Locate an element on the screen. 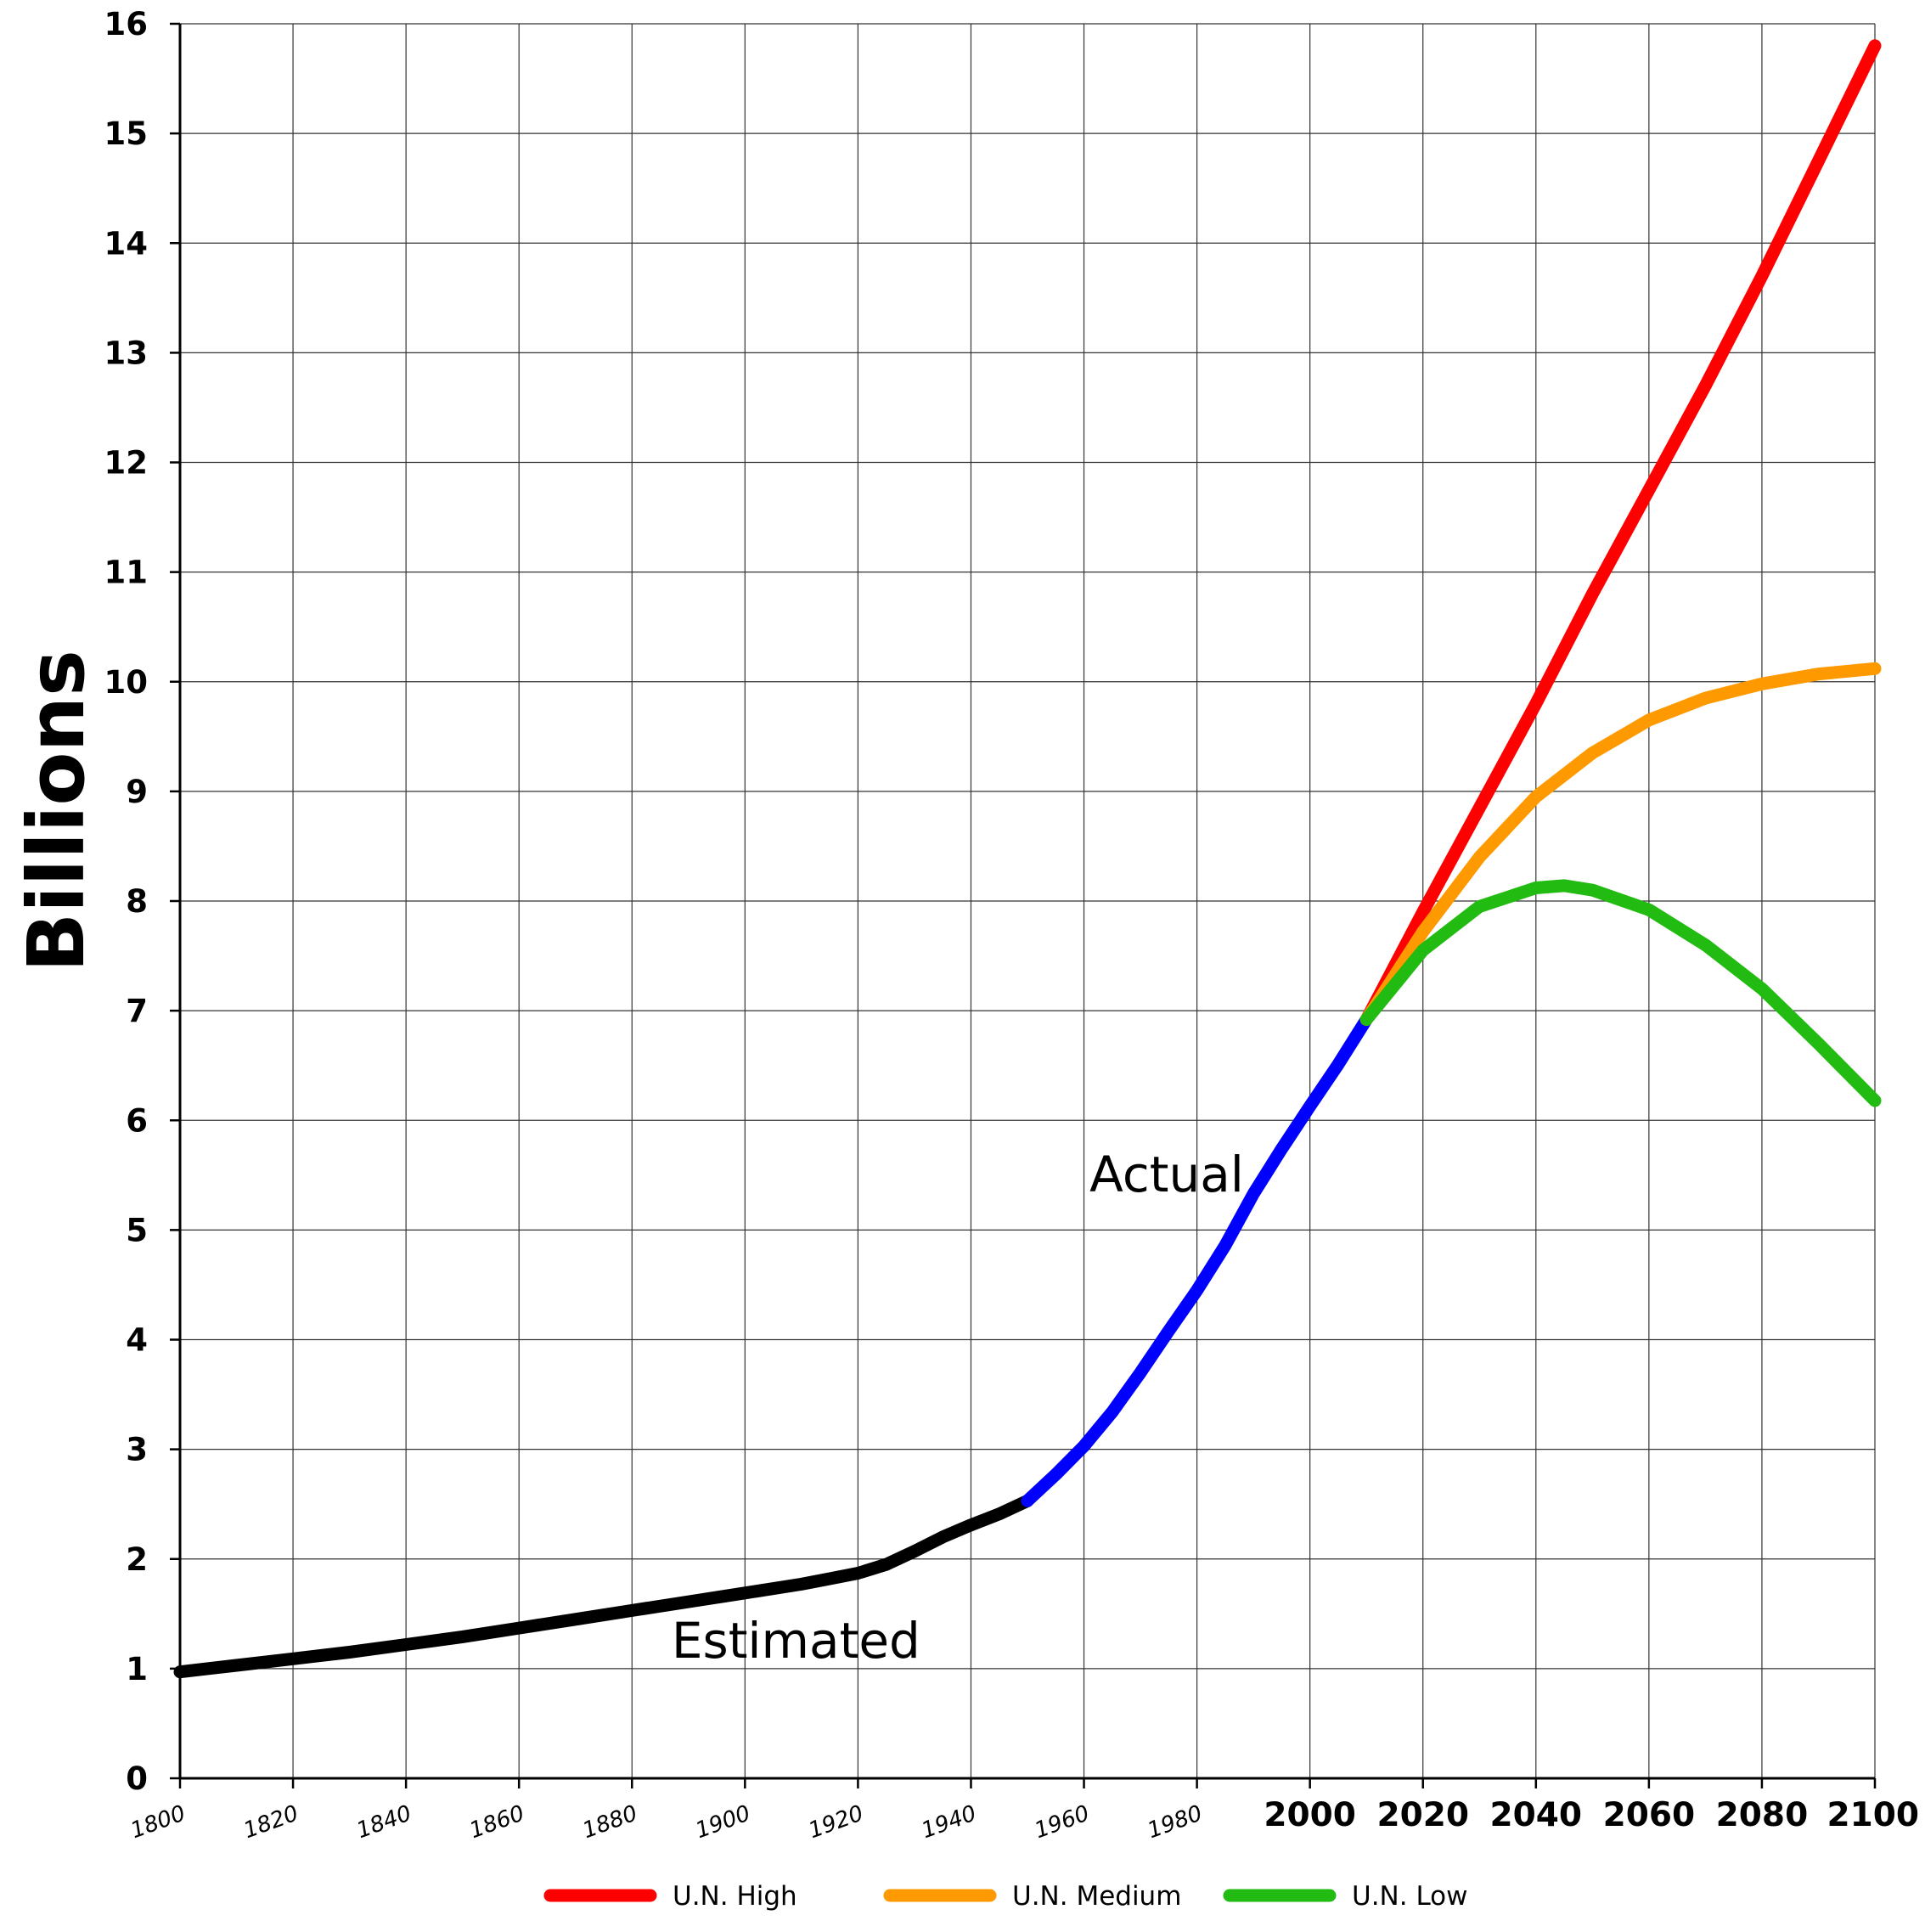 Image resolution: width=1925 pixels, height=1932 pixels. series-line-u-n-medium is located at coordinates (1620, 844).